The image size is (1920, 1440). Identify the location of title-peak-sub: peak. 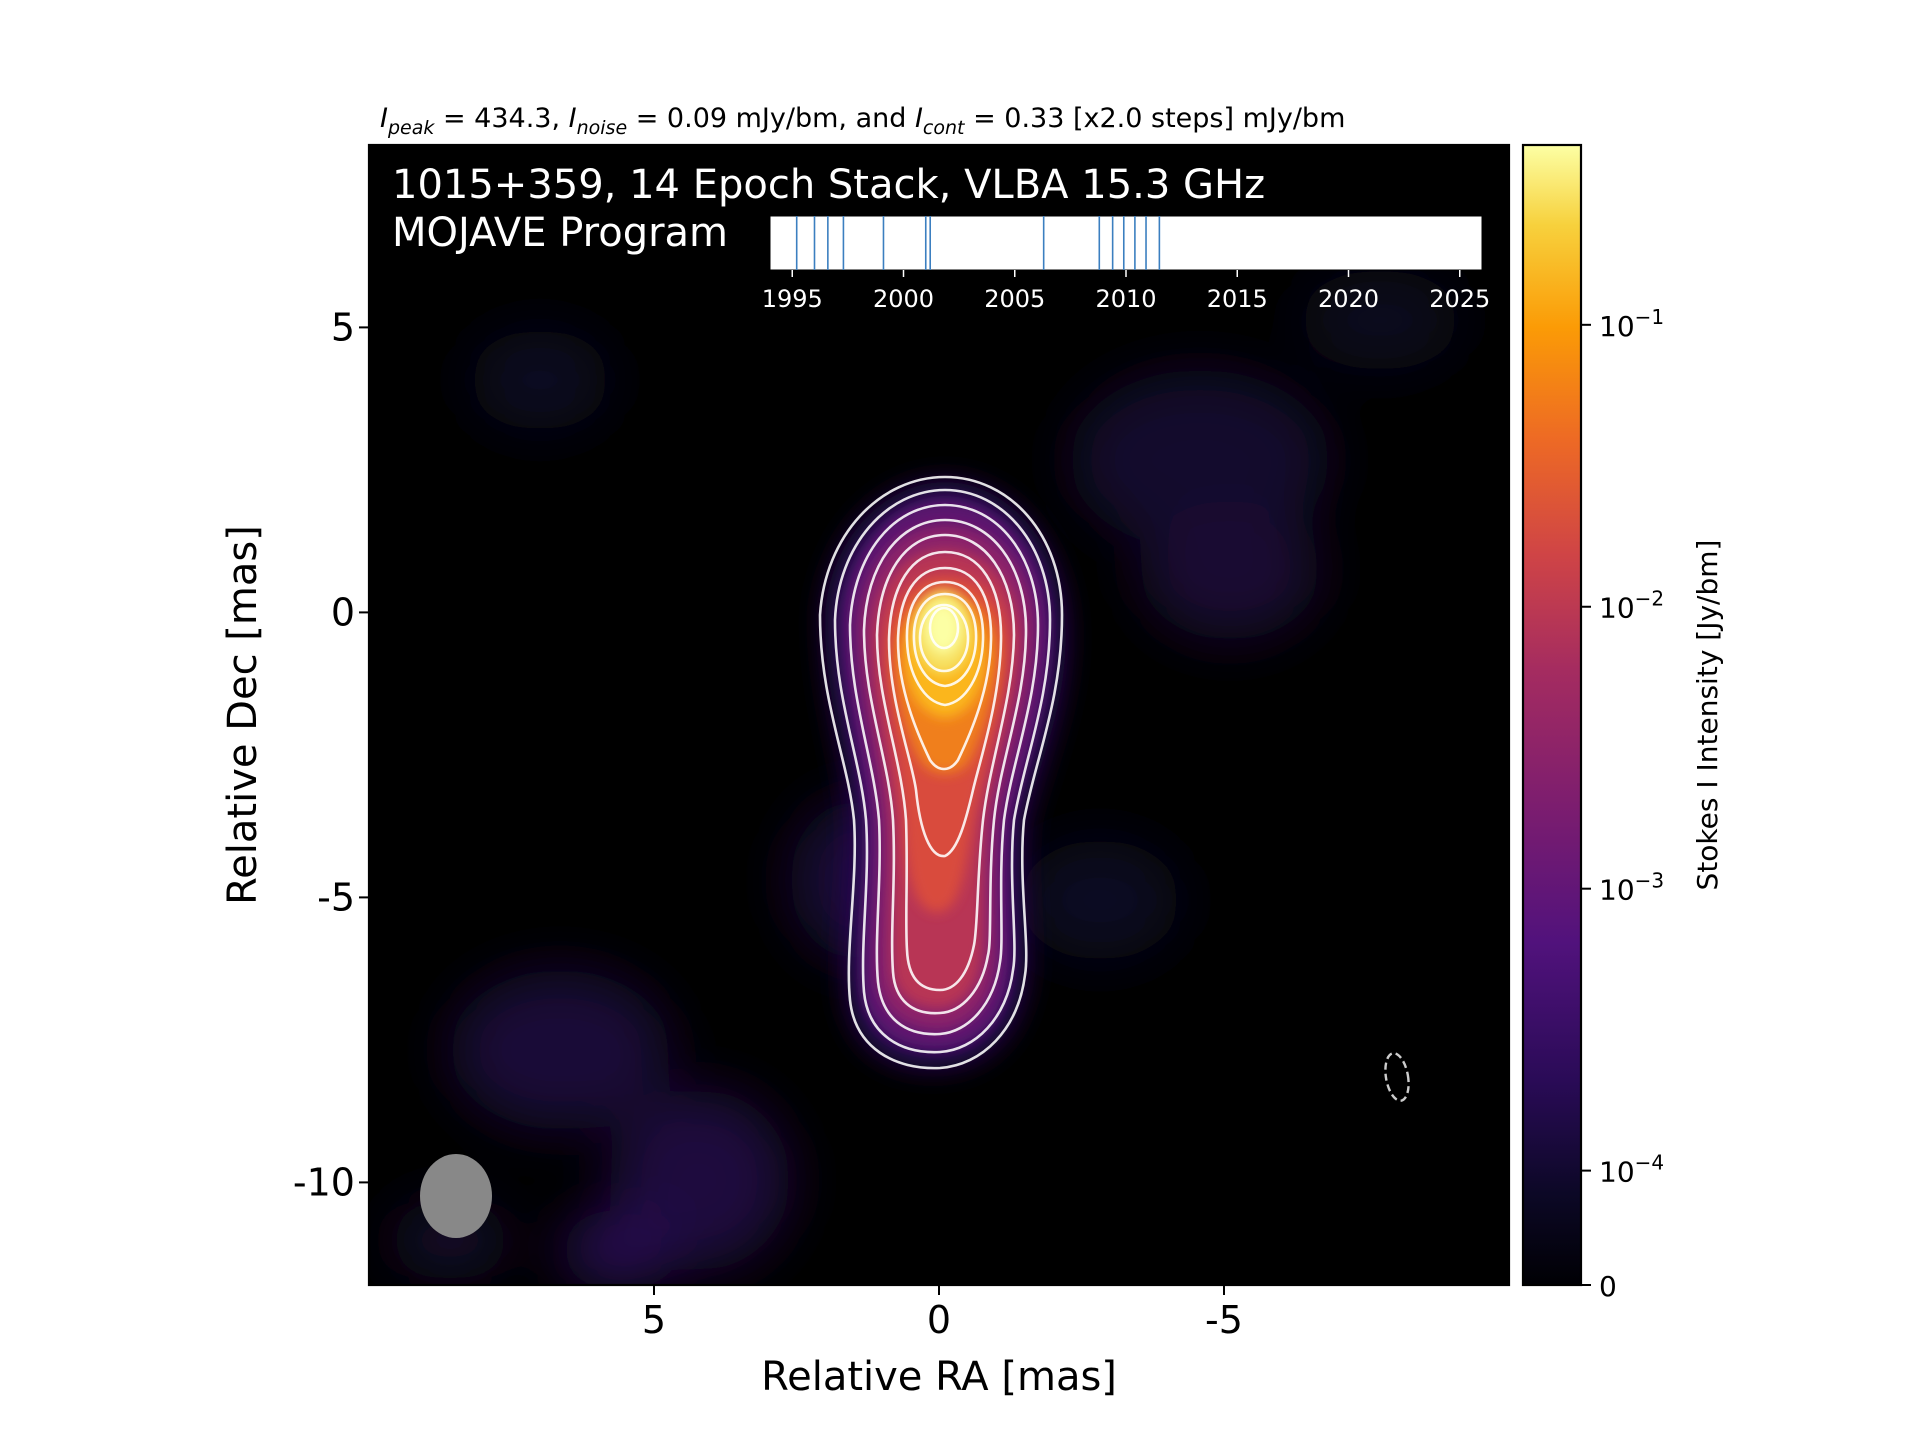
(411, 128).